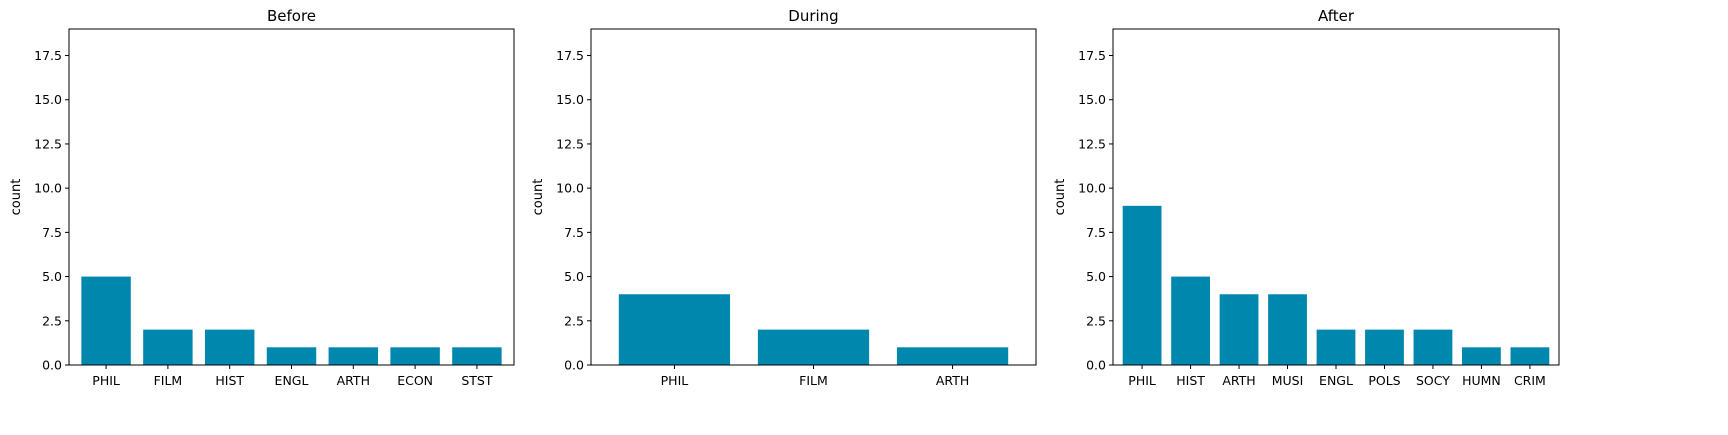 This screenshot has height=435, width=1728. What do you see at coordinates (1384, 380) in the screenshot?
I see `x-tick-label-pols: POLS` at bounding box center [1384, 380].